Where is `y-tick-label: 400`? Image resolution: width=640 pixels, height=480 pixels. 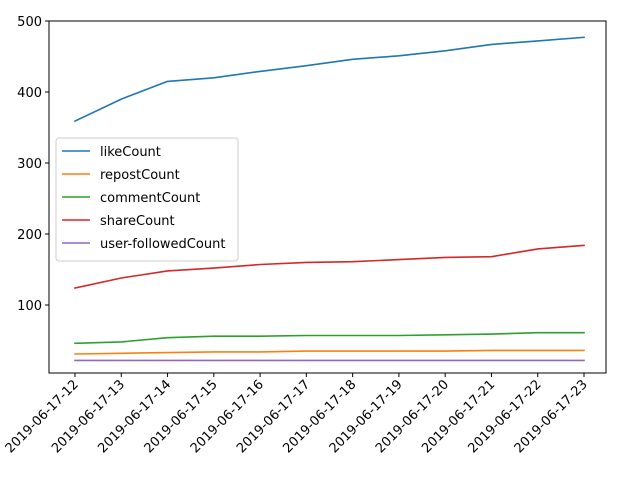
y-tick-label: 400 is located at coordinates (29, 93).